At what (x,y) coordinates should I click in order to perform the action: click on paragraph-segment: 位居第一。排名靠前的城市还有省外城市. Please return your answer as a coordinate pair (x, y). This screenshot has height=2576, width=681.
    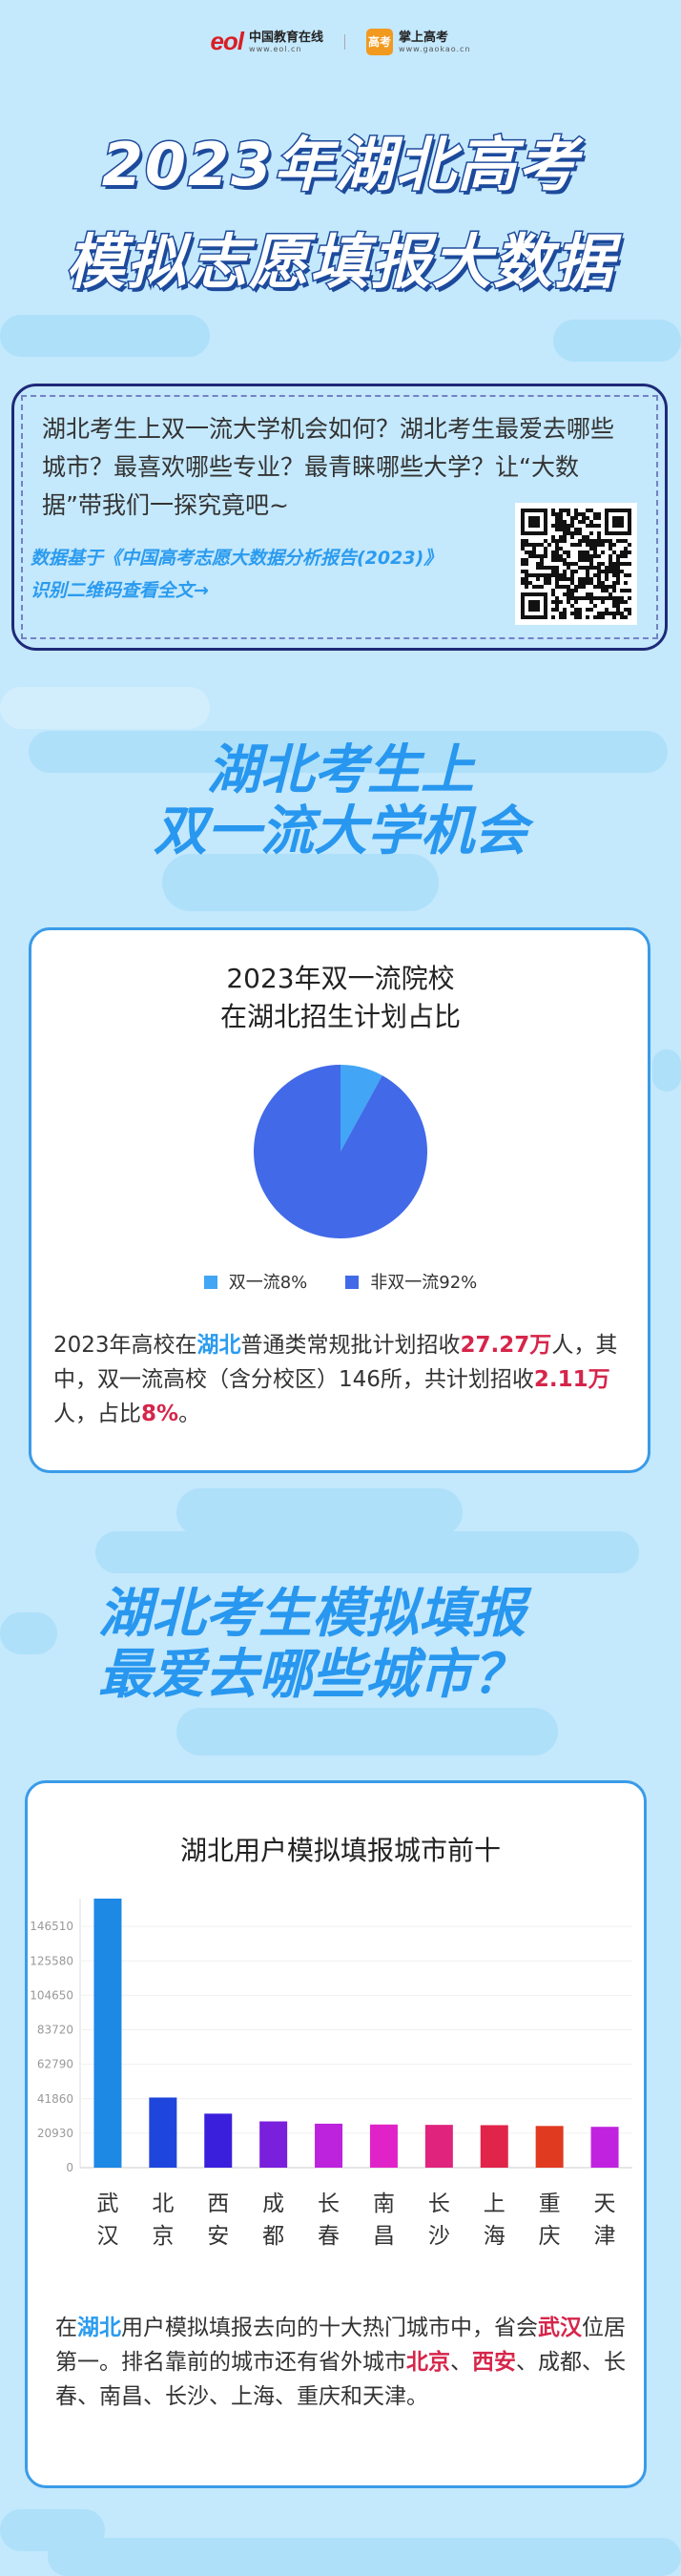
    Looking at the image, I should click on (340, 2345).